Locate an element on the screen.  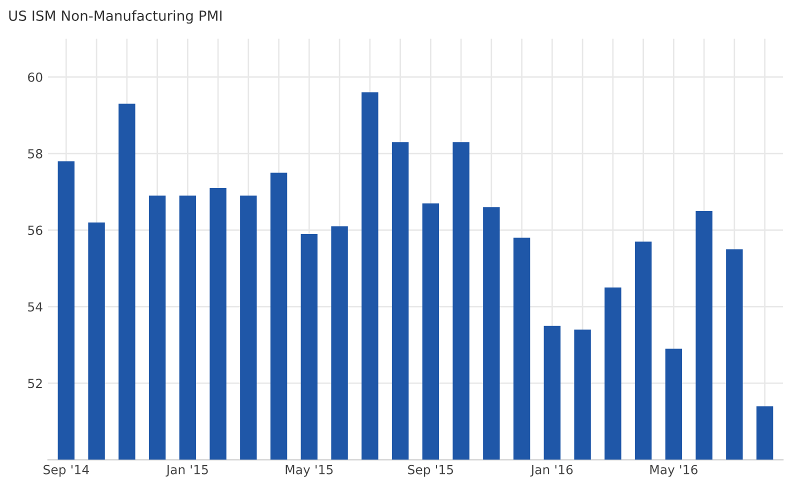
x-tick-label: Sep '15 is located at coordinates (431, 470).